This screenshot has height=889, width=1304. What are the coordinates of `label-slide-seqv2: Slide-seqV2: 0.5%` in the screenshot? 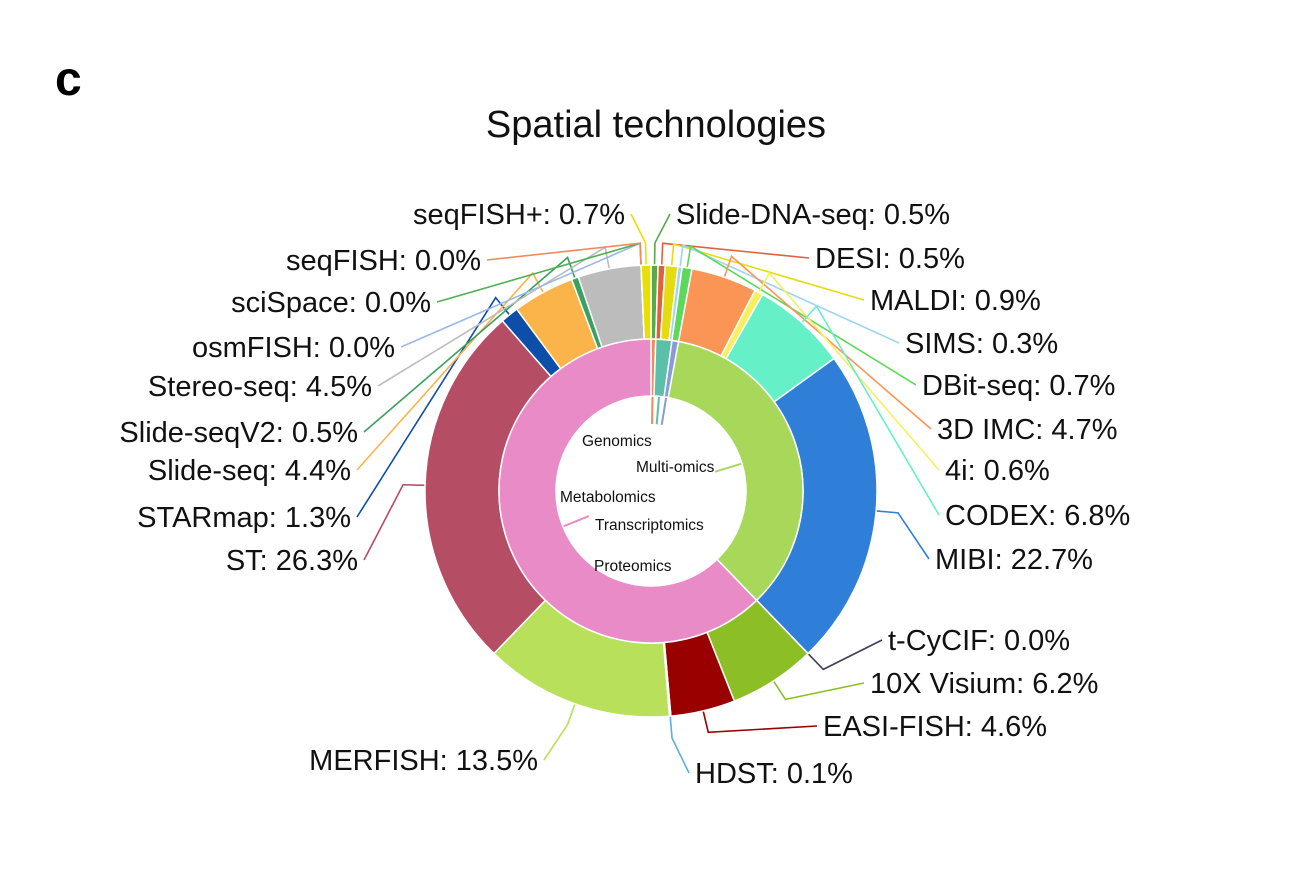 It's located at (238, 433).